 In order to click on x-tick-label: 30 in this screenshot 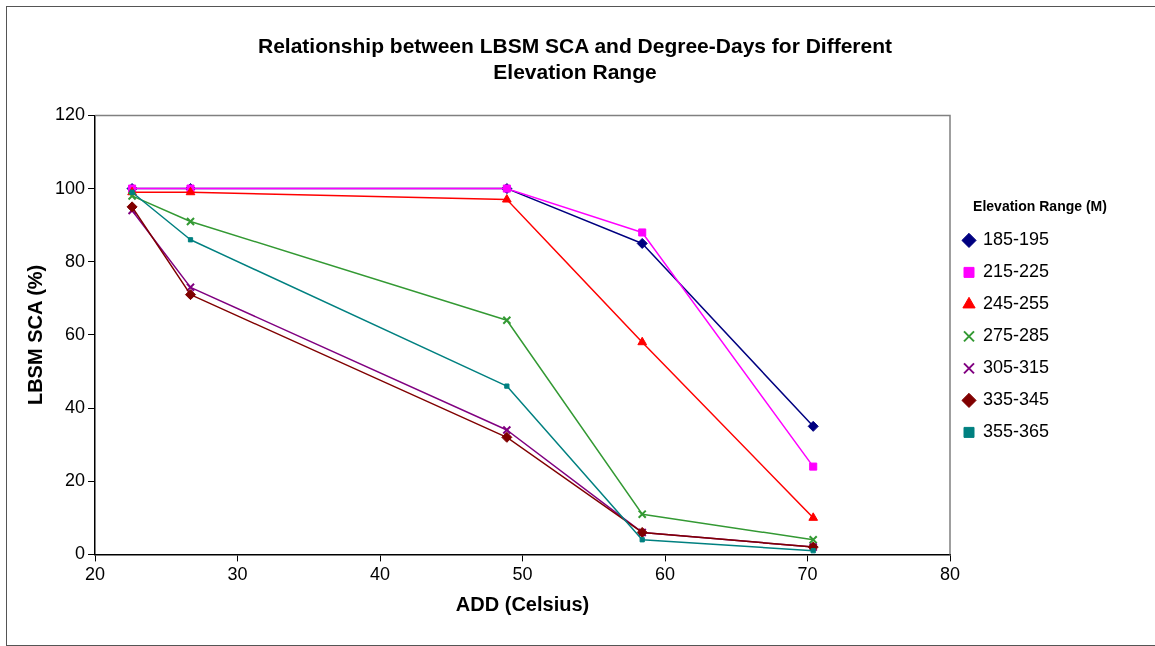, I will do `click(237, 574)`.